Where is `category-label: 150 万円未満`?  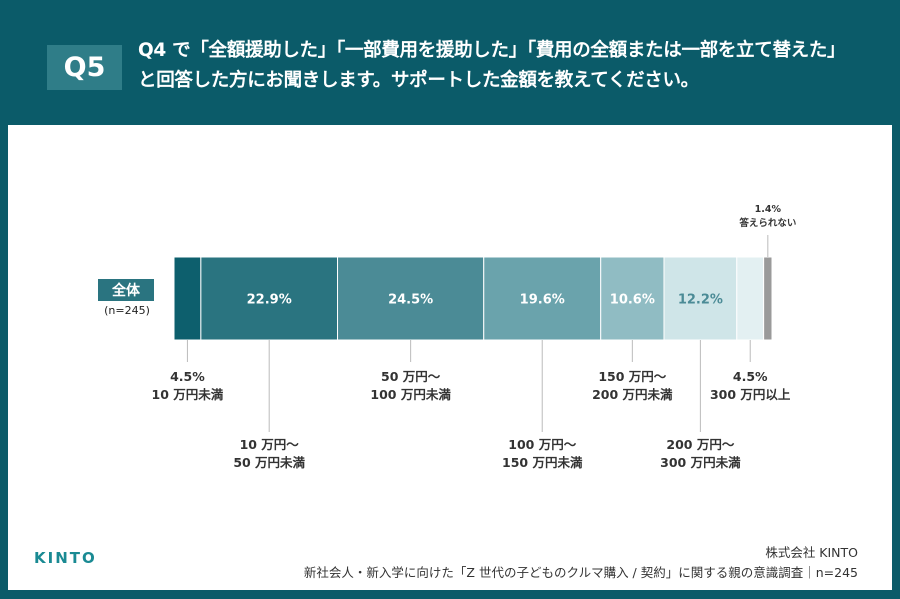 category-label: 150 万円未満 is located at coordinates (542, 462).